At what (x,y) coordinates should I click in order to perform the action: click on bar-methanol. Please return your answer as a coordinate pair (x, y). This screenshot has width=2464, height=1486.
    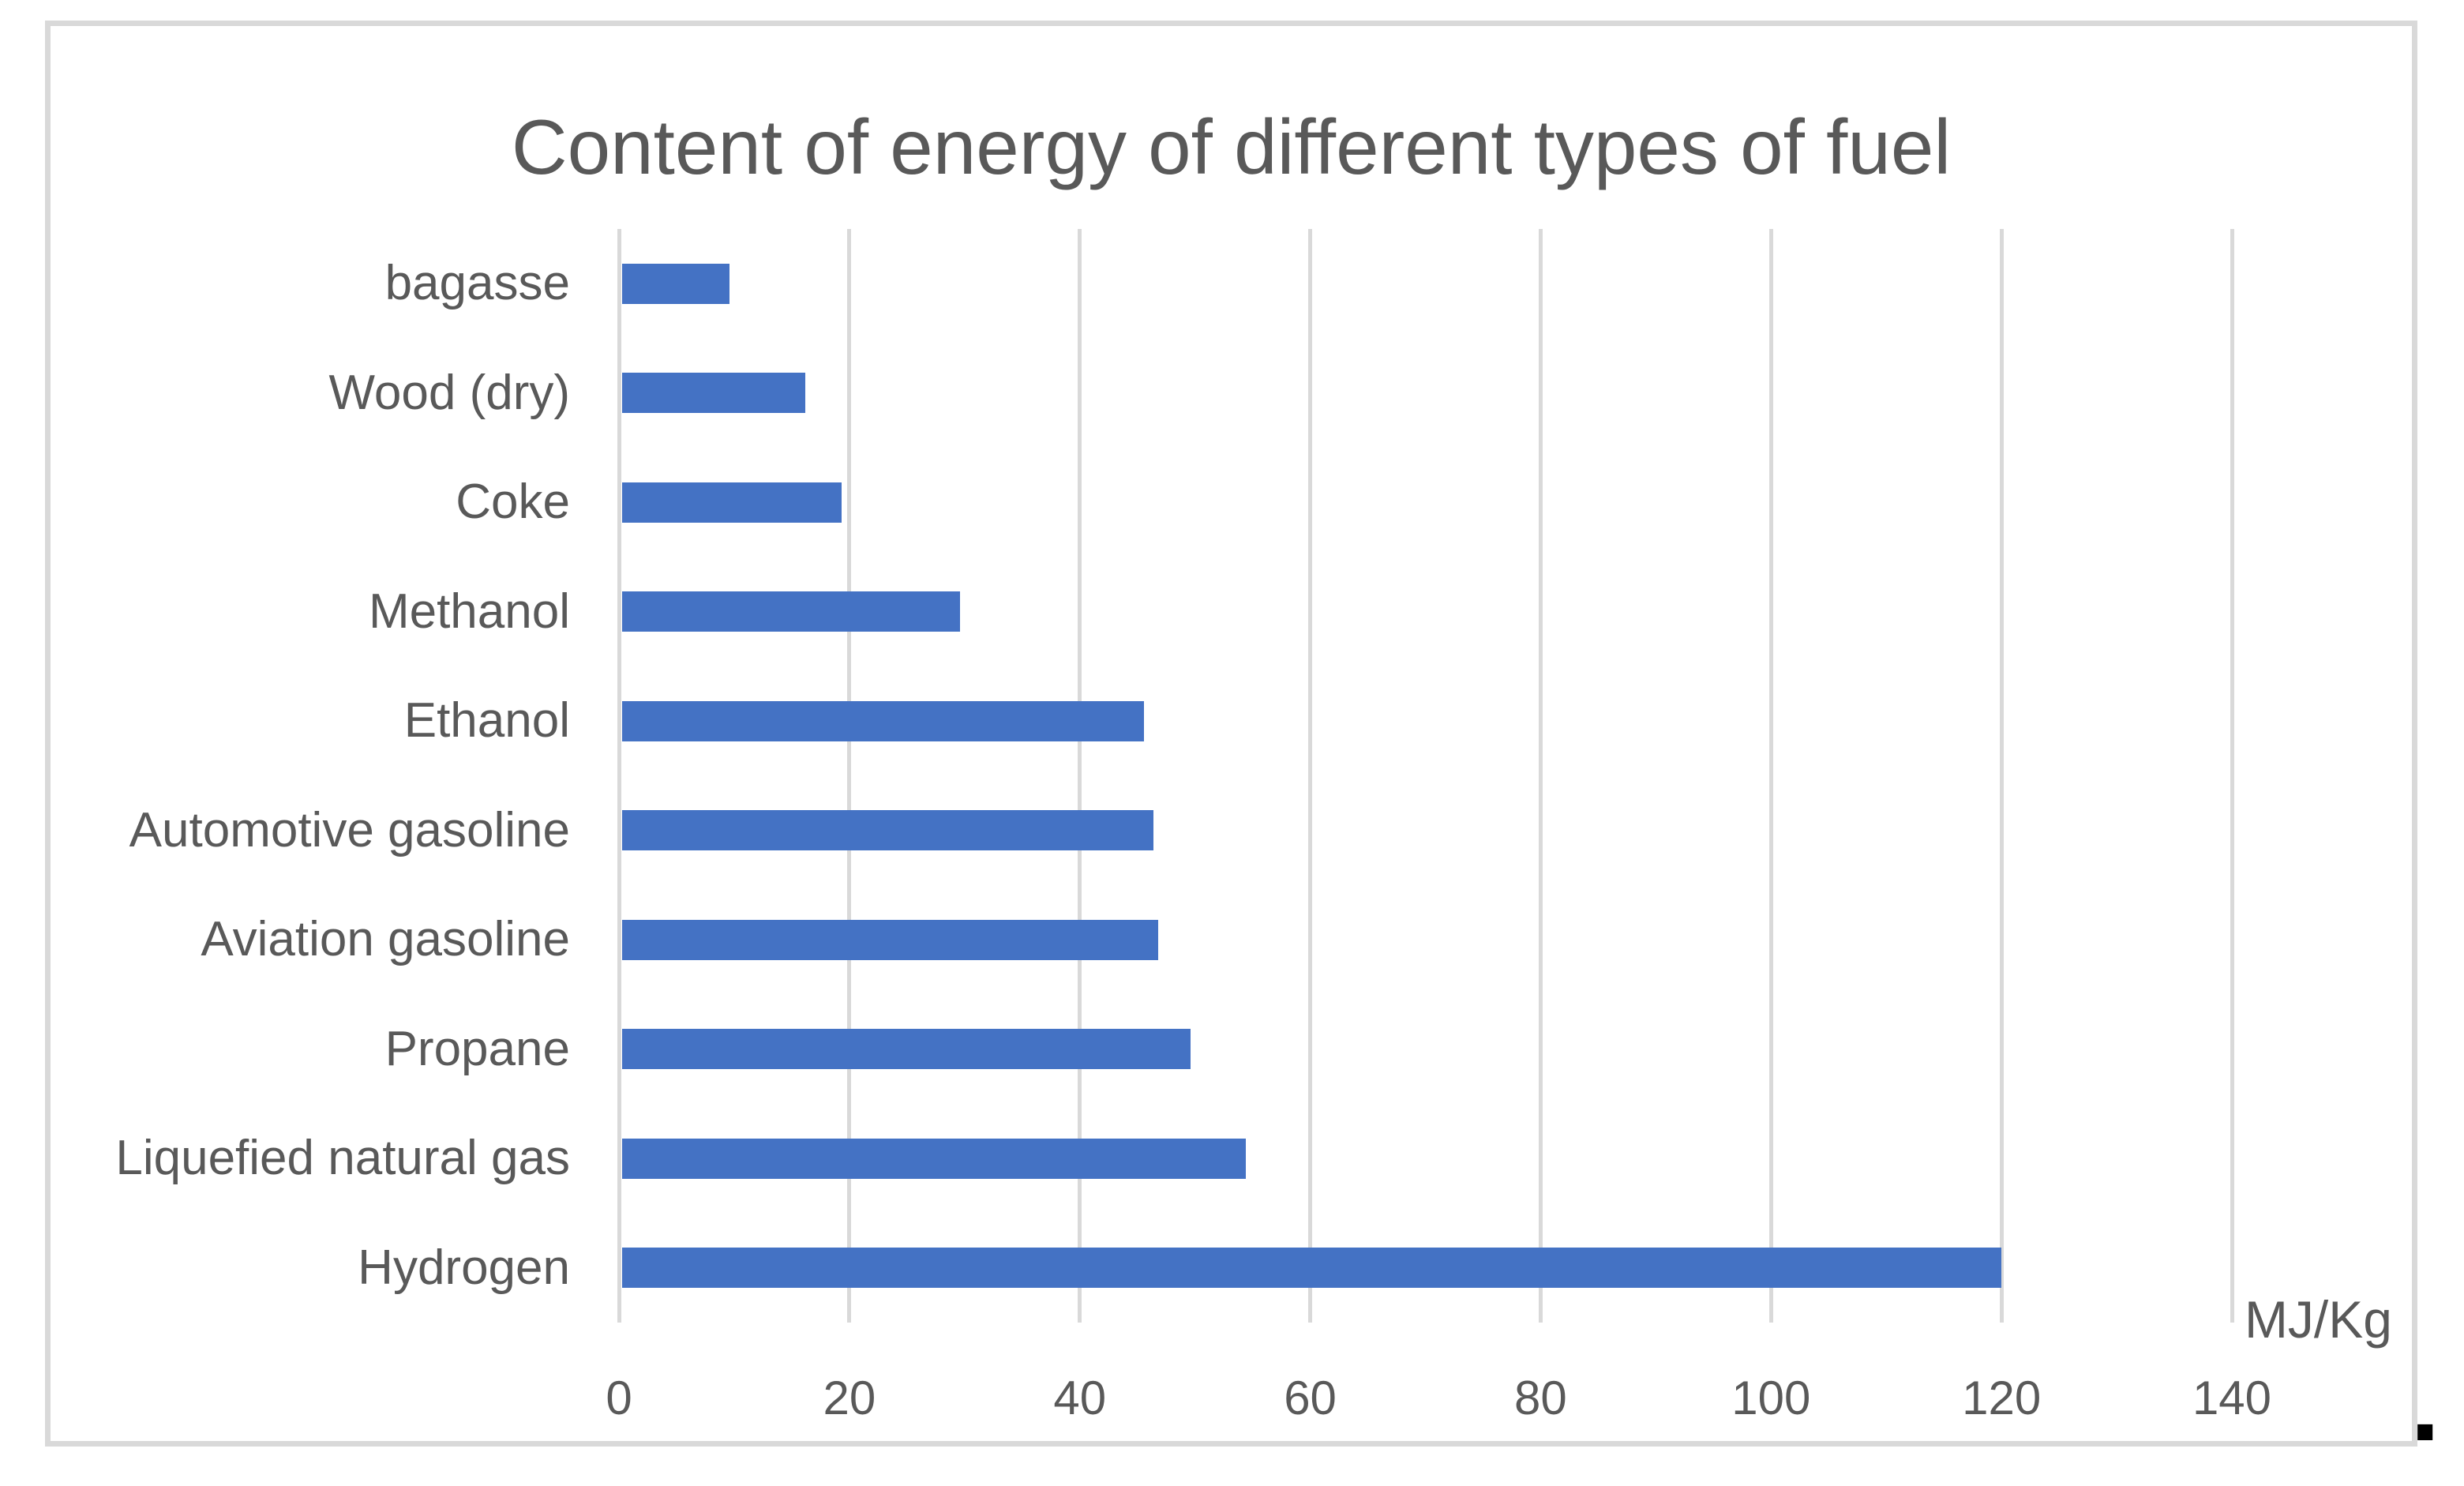
    Looking at the image, I should click on (791, 611).